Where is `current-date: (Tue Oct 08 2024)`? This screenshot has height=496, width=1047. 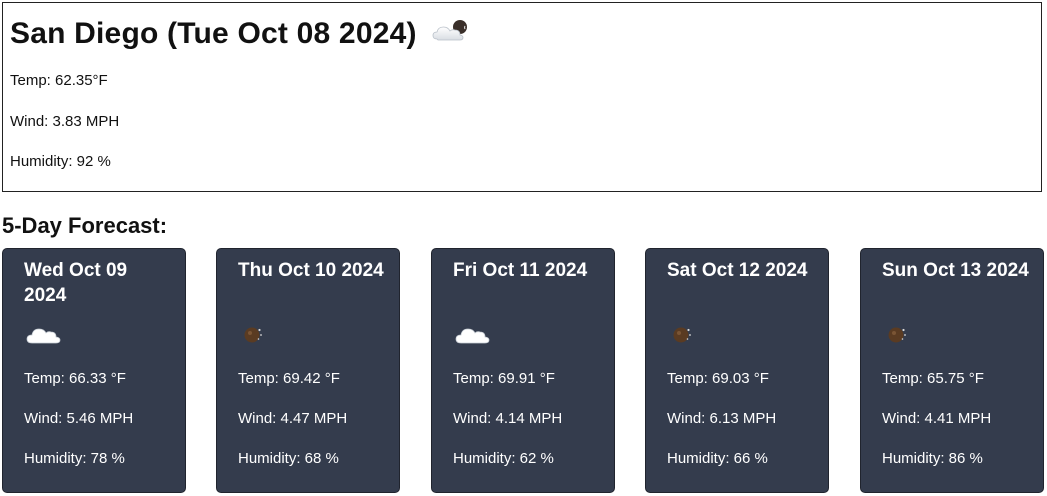 current-date: (Tue Oct 08 2024) is located at coordinates (292, 33).